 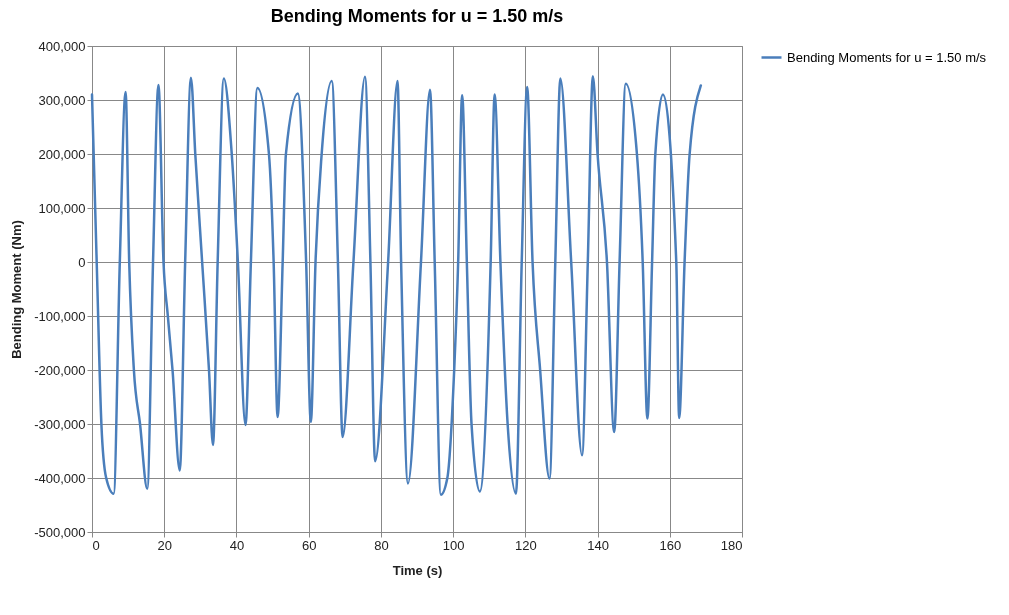 What do you see at coordinates (17, 289) in the screenshot?
I see `y-axis-title: Bending Moment (Nm)` at bounding box center [17, 289].